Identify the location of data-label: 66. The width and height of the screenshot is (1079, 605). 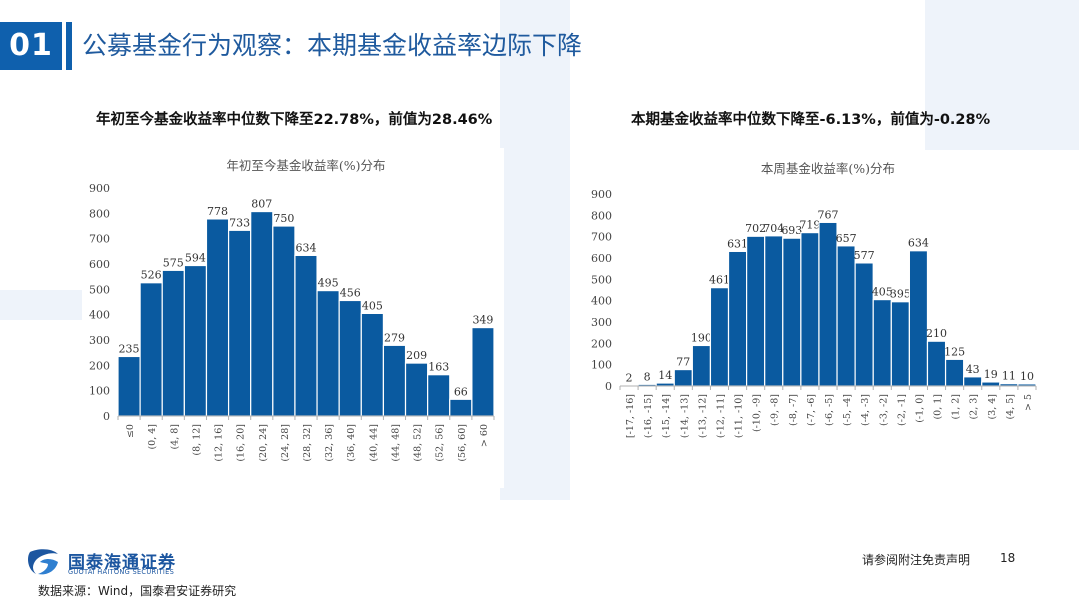
(461, 391).